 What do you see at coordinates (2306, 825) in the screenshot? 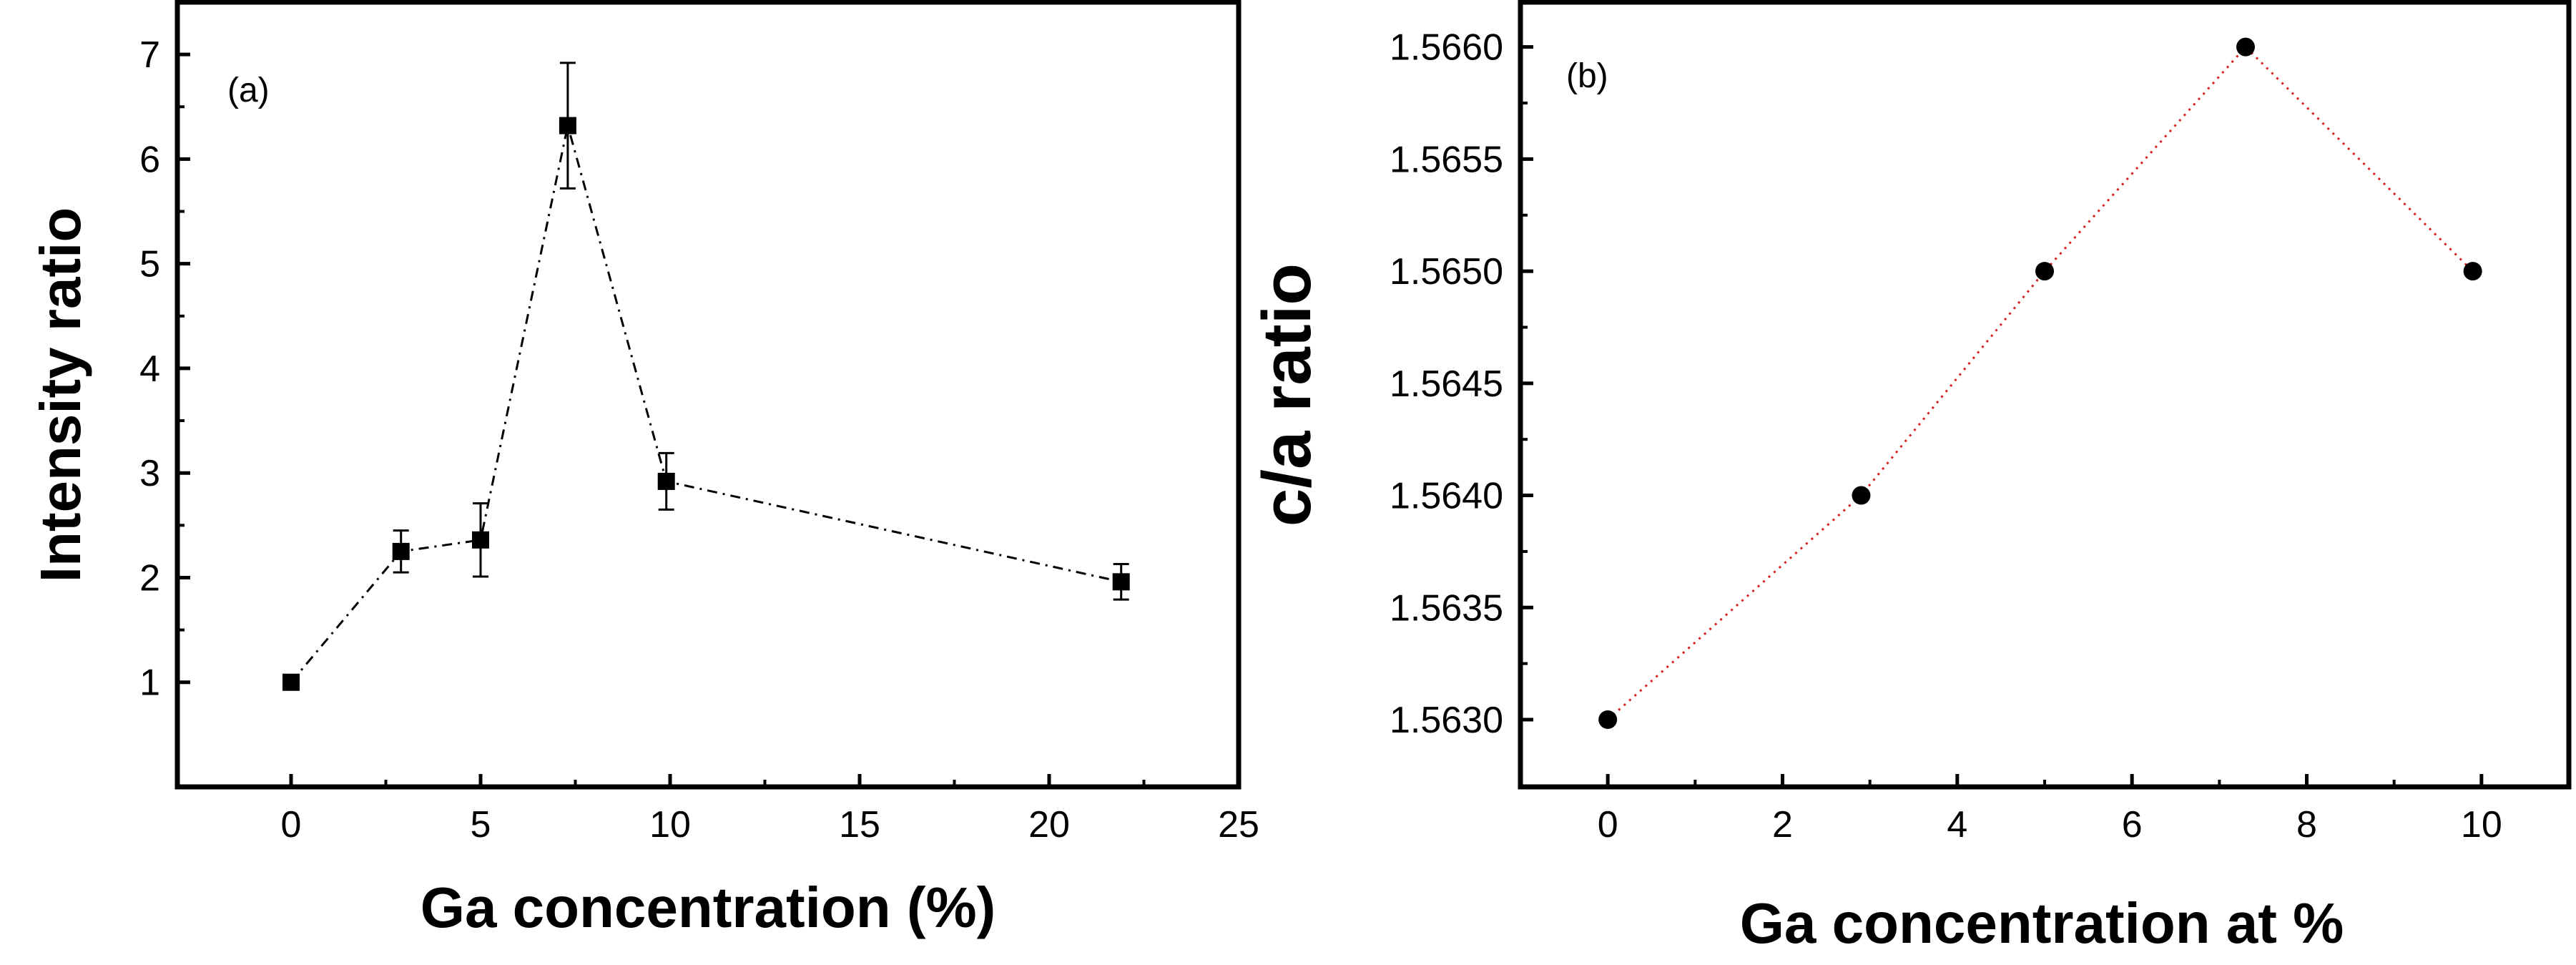
I see `x-tick-label: 8` at bounding box center [2306, 825].